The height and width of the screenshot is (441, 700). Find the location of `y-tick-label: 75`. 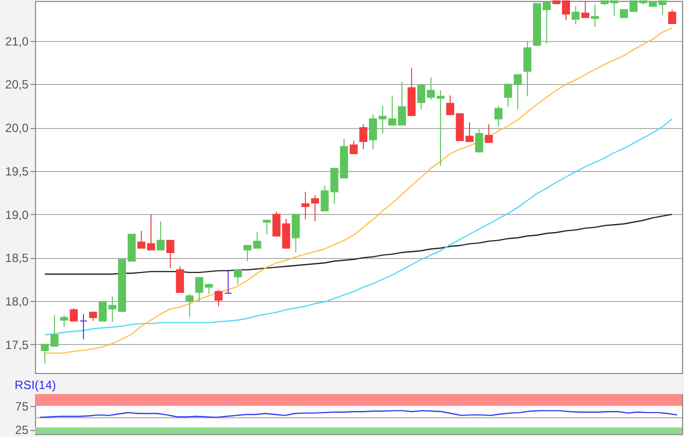

y-tick-label: 75 is located at coordinates (22, 406).